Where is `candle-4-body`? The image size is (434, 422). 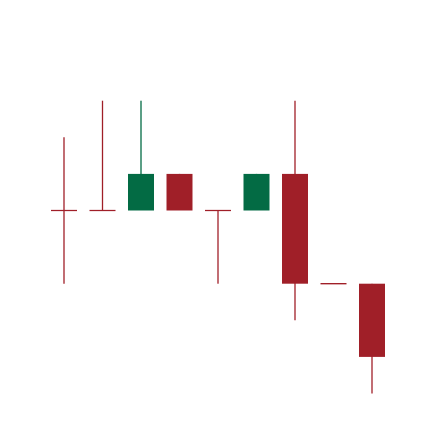 candle-4-body is located at coordinates (179, 192).